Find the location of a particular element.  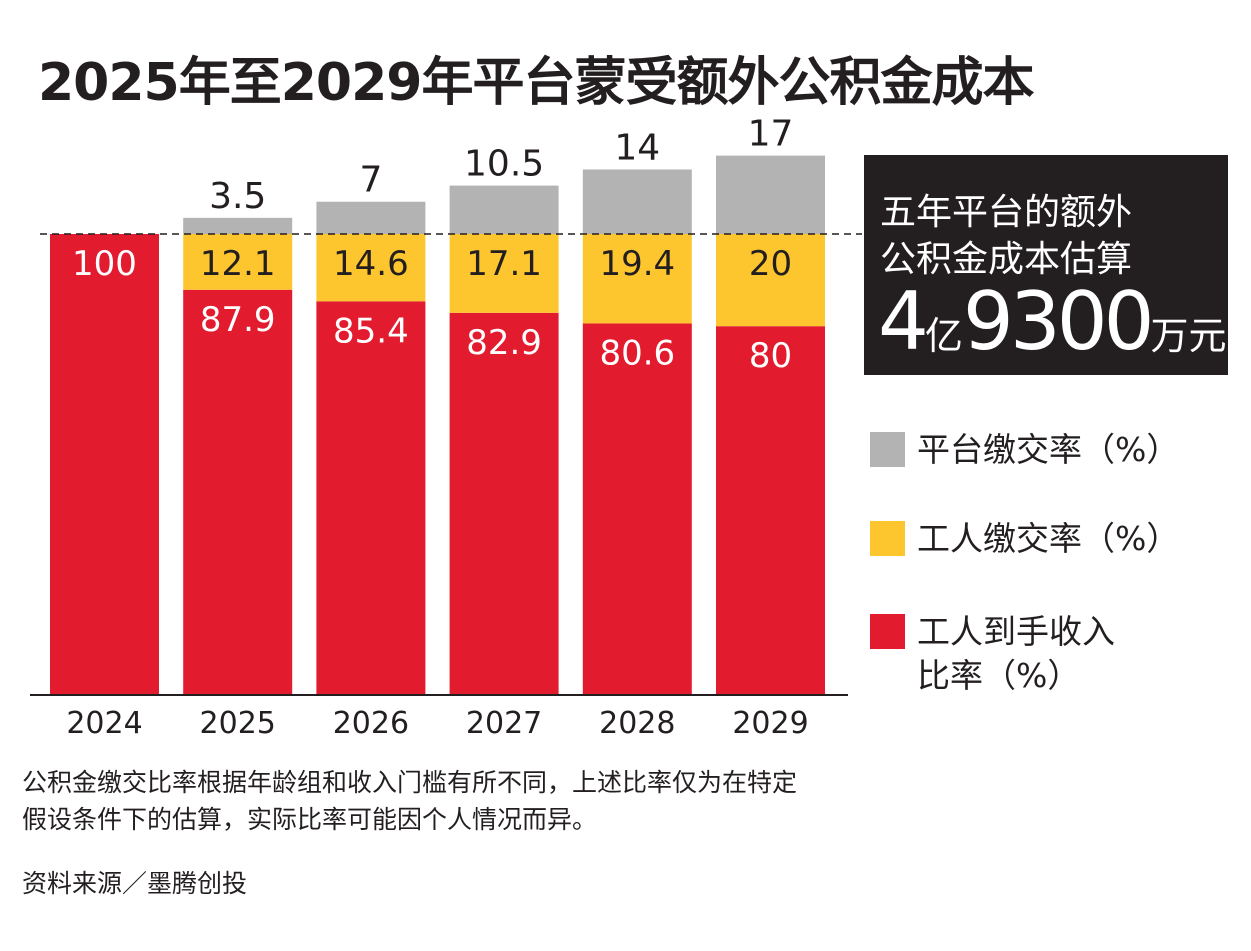

legend-item-platform: 平台缴交率（%） is located at coordinates (1024, 450).